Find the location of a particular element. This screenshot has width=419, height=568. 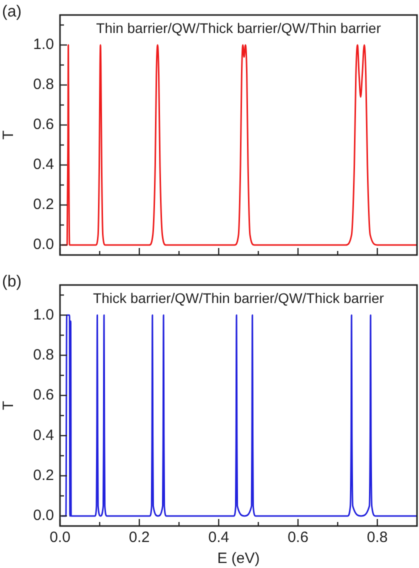

text: (a) is located at coordinates (12, 11).